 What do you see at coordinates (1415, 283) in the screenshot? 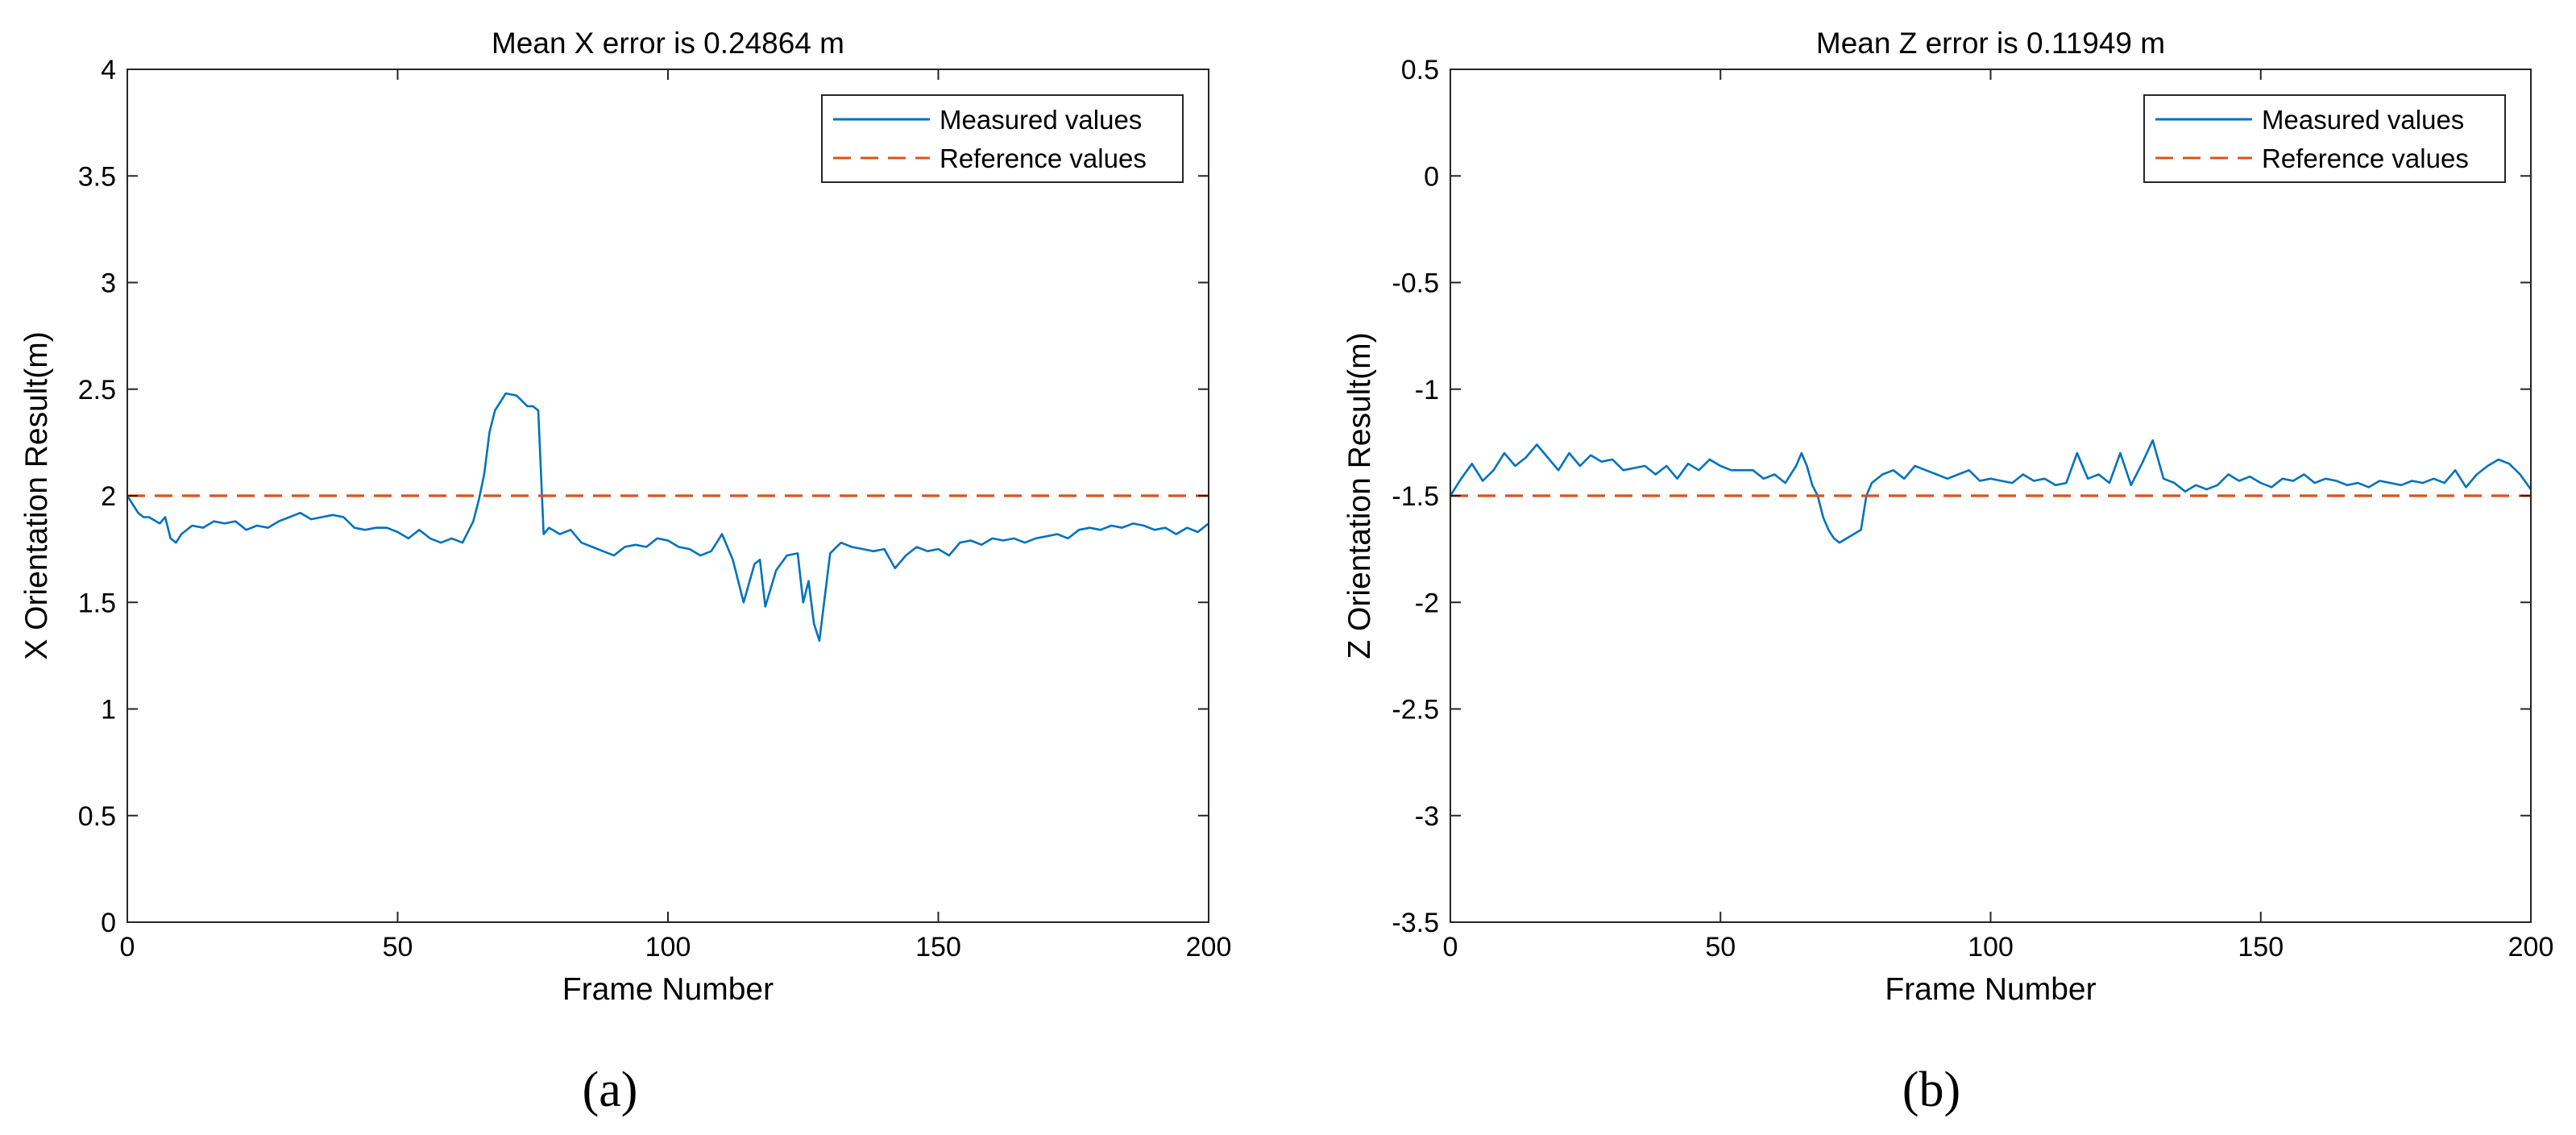
I see `y-tick-label: -0.5` at bounding box center [1415, 283].